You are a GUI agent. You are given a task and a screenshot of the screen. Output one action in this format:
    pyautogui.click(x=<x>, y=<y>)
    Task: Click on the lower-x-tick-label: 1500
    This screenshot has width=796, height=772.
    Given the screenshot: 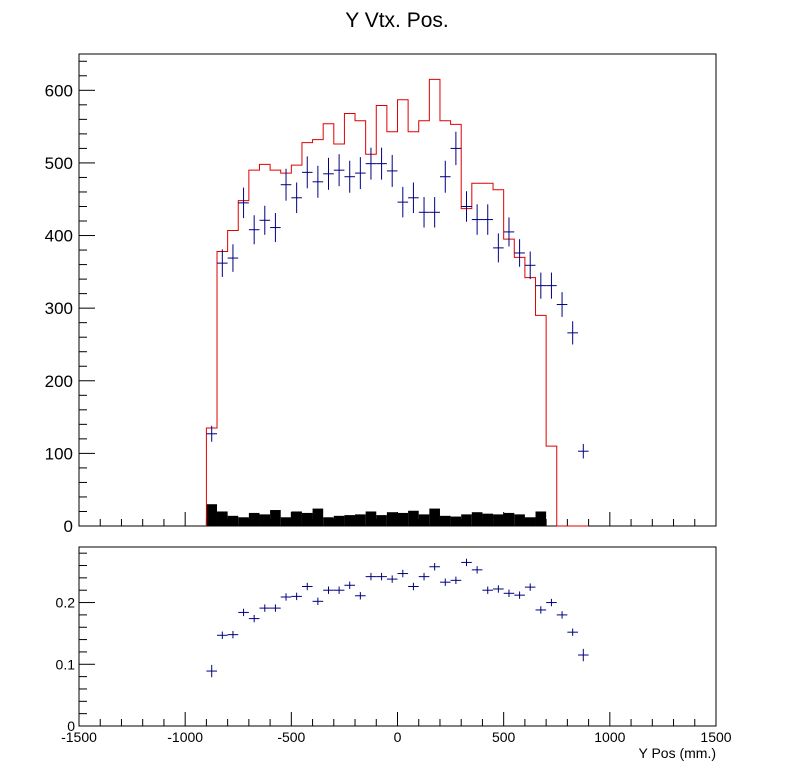 What is the action you would take?
    pyautogui.click(x=715, y=737)
    